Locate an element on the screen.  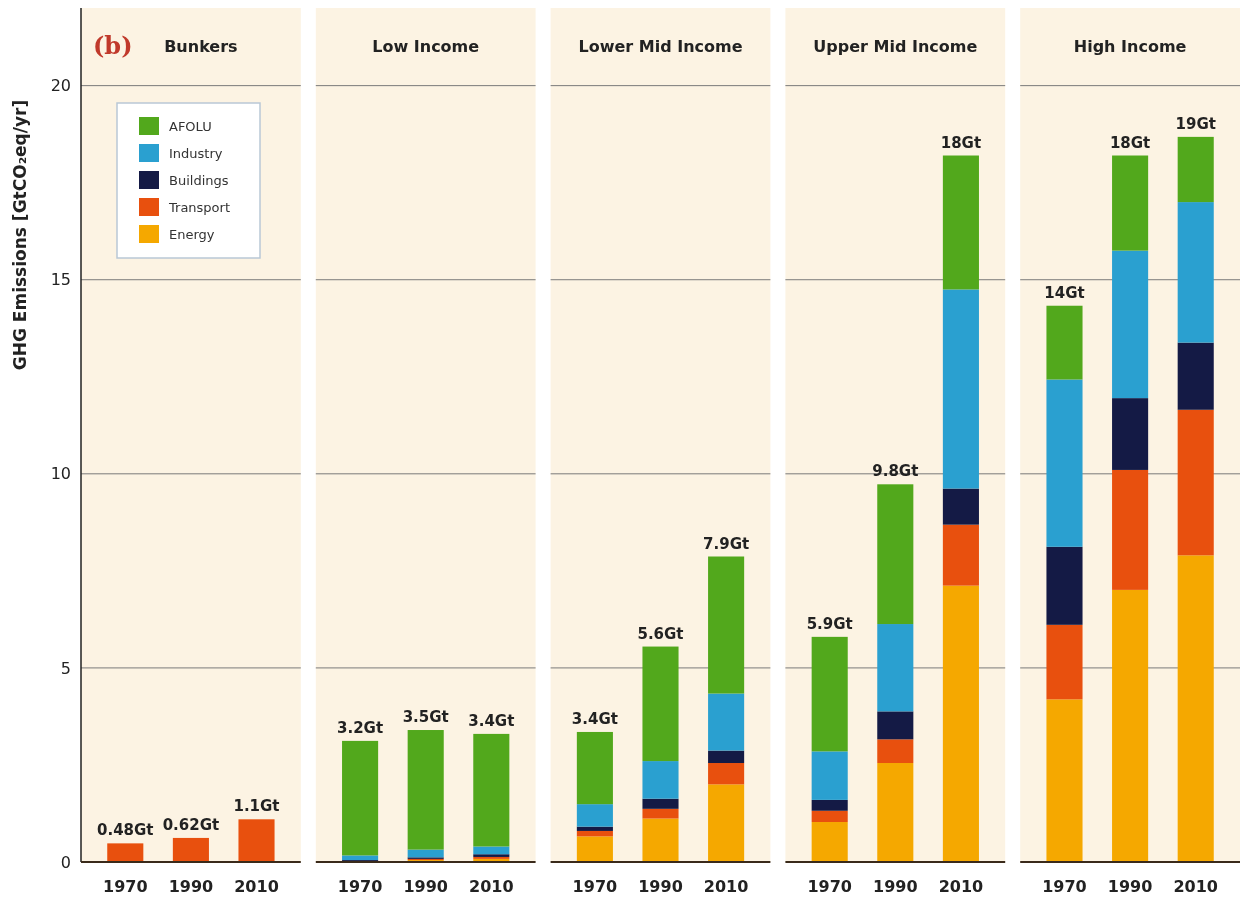
y-tick-label: 10 is located at coordinates (60, 474).